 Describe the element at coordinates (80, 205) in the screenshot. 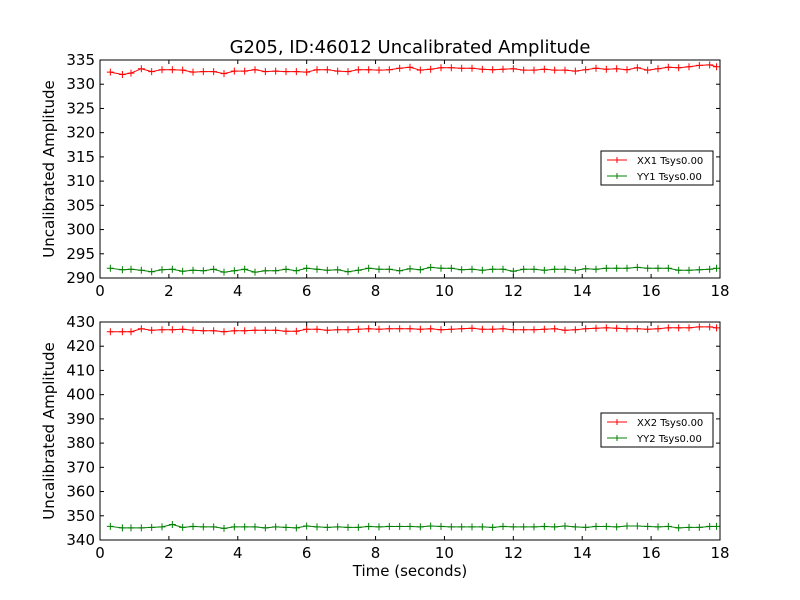

I see `y-tick-label: 305` at that location.